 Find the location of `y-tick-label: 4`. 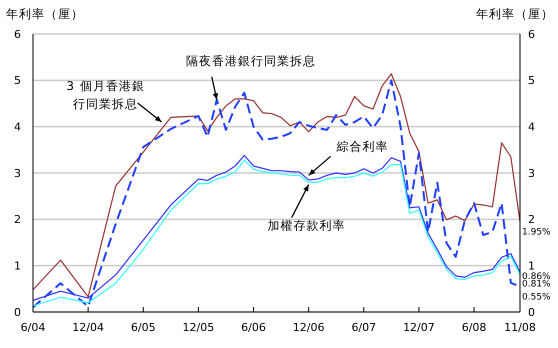

y-tick-label: 4 is located at coordinates (17, 127).